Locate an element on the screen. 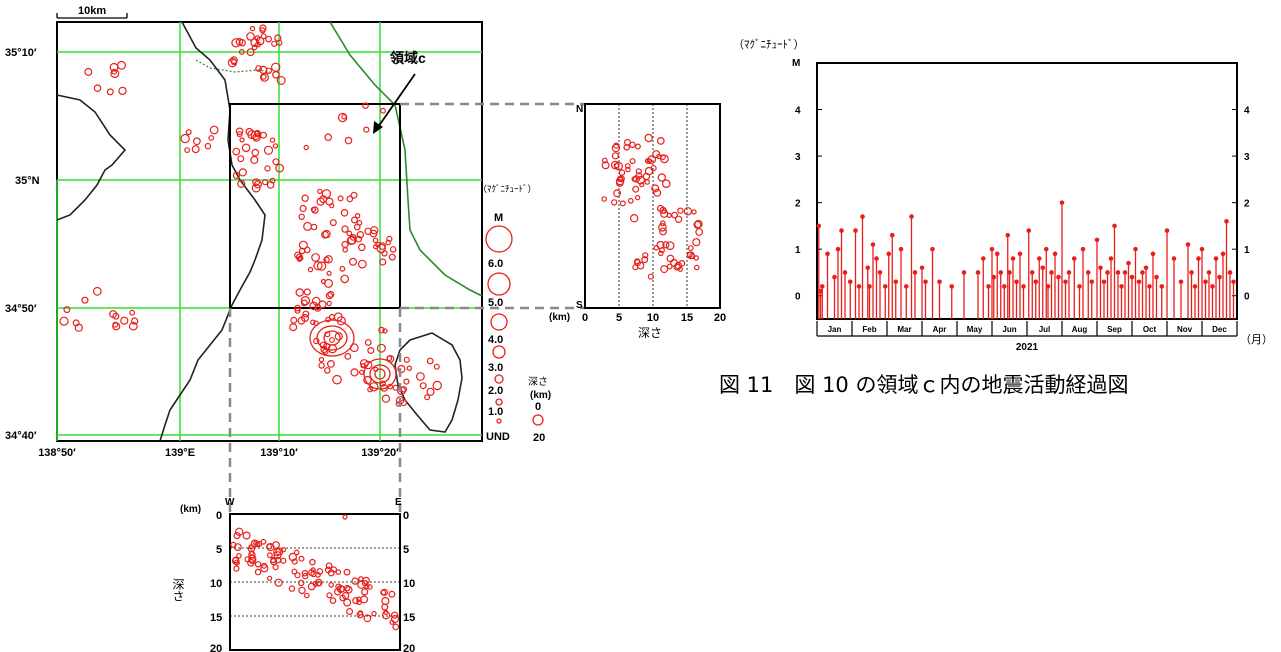 This screenshot has width=1281, height=652. legend-mag-5: 5.0 is located at coordinates (495, 303).